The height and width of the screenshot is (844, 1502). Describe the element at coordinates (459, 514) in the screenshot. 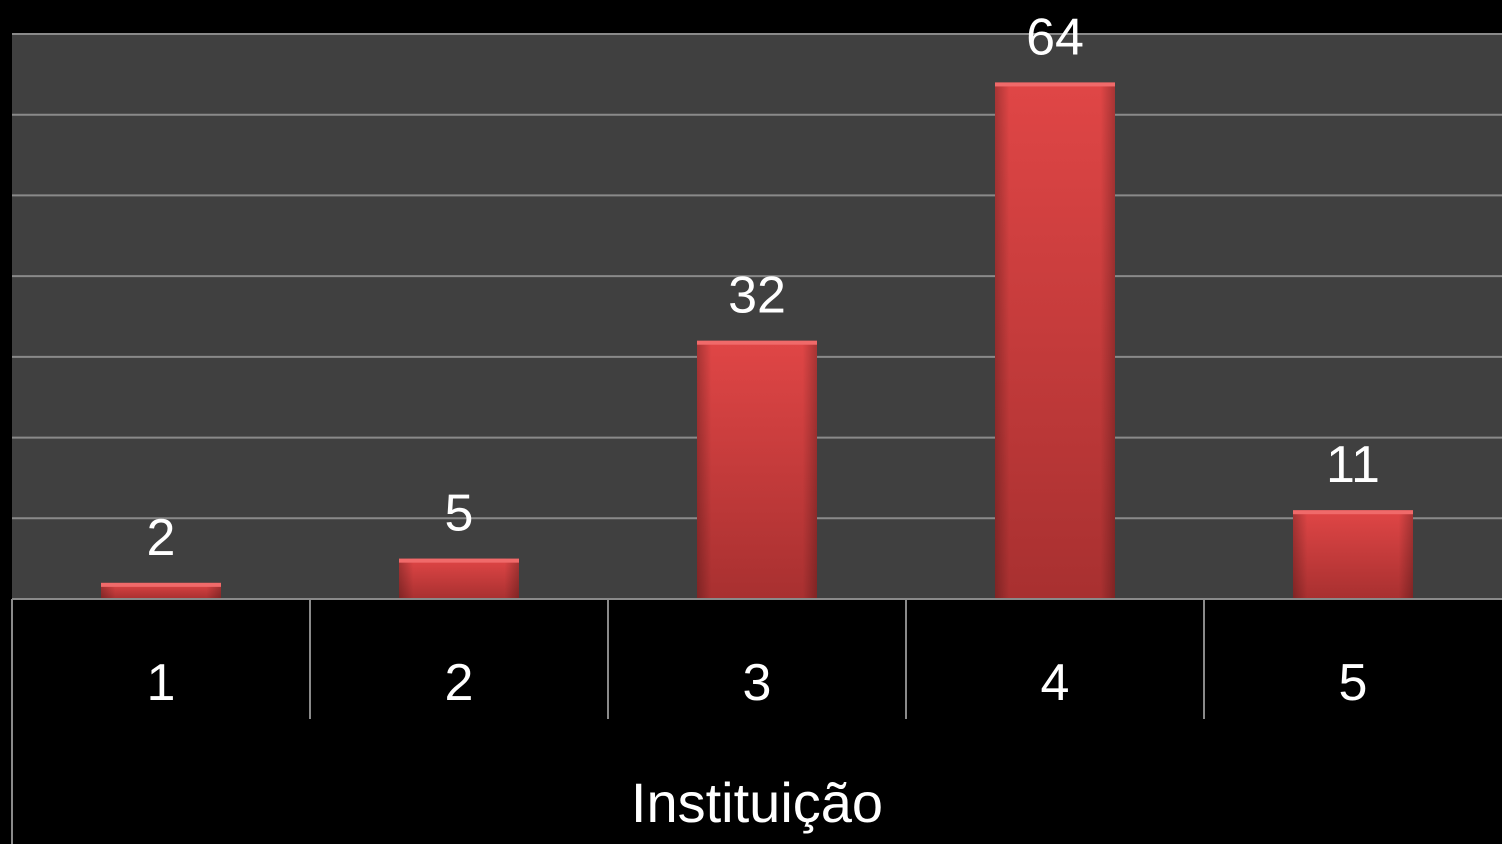

I see `data-label: 5` at that location.